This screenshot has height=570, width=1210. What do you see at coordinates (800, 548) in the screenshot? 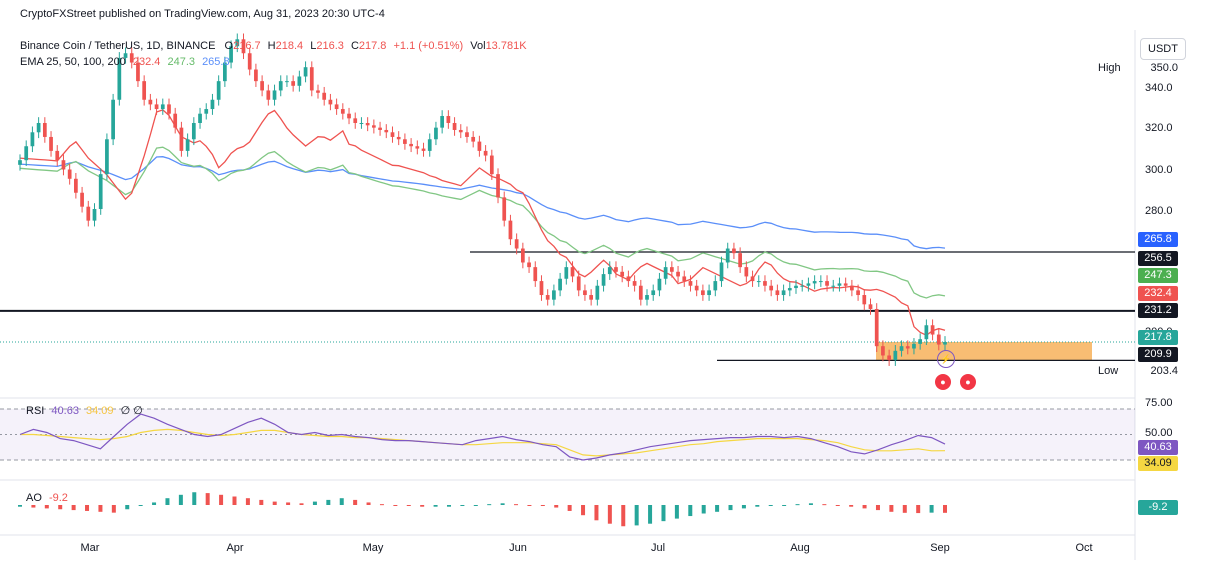
I see `month-label: Aug` at bounding box center [800, 548].